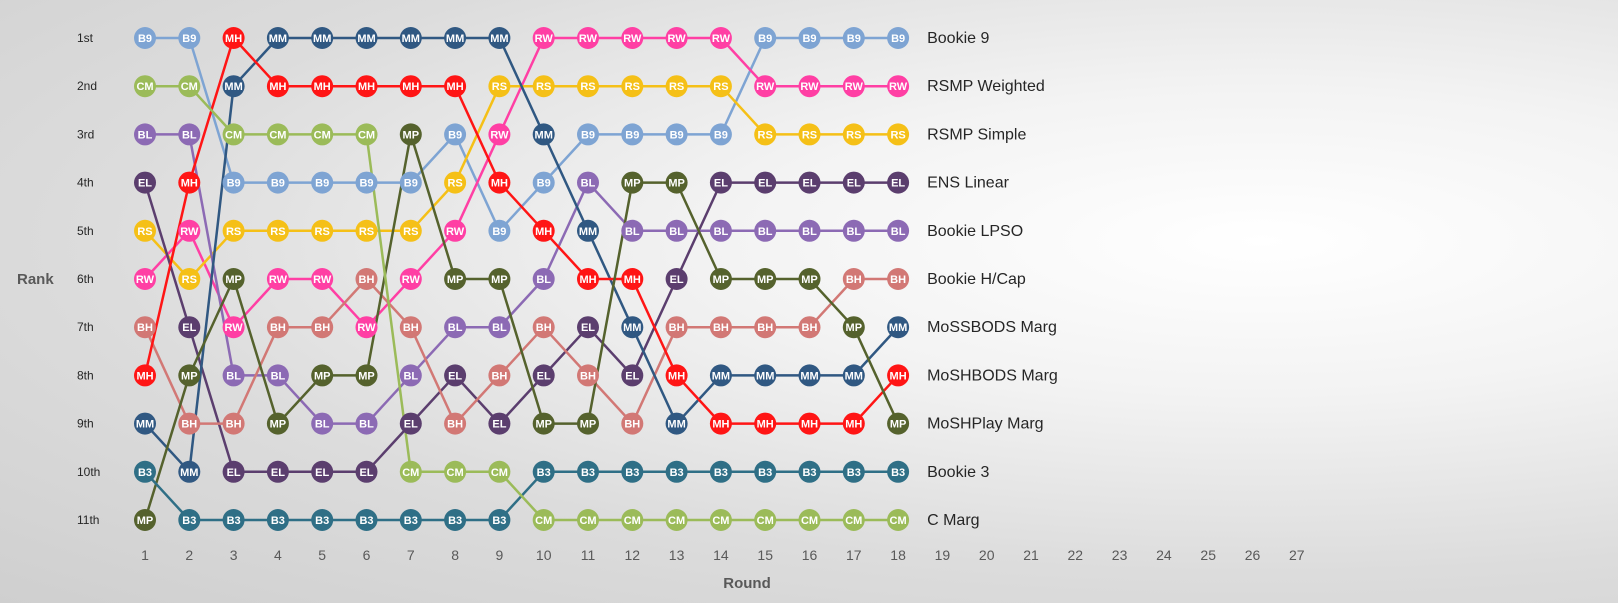 Image resolution: width=1618 pixels, height=603 pixels. I want to click on x-tick-label: 22, so click(1076, 555).